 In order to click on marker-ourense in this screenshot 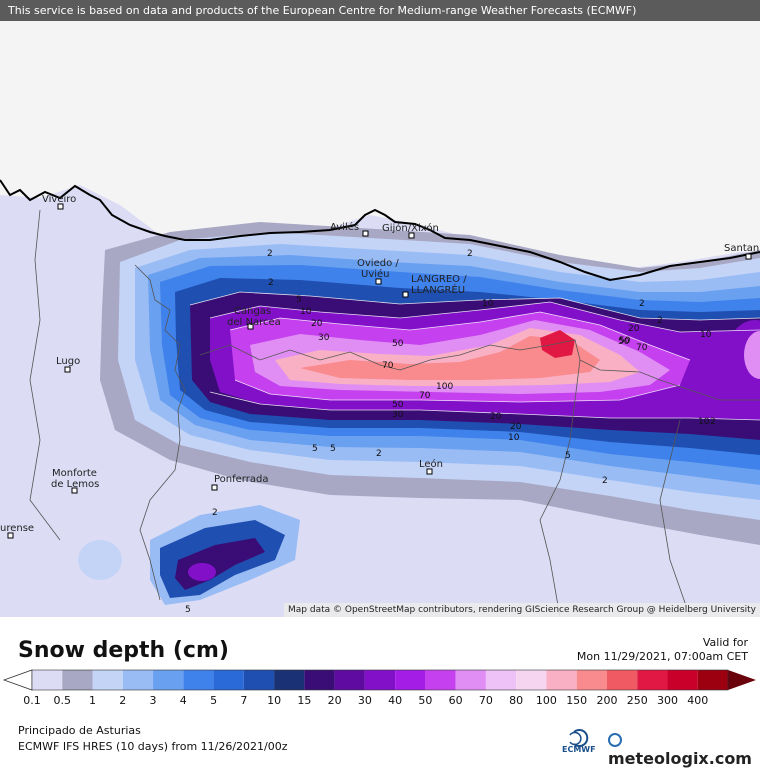, I will do `click(10, 535)`.